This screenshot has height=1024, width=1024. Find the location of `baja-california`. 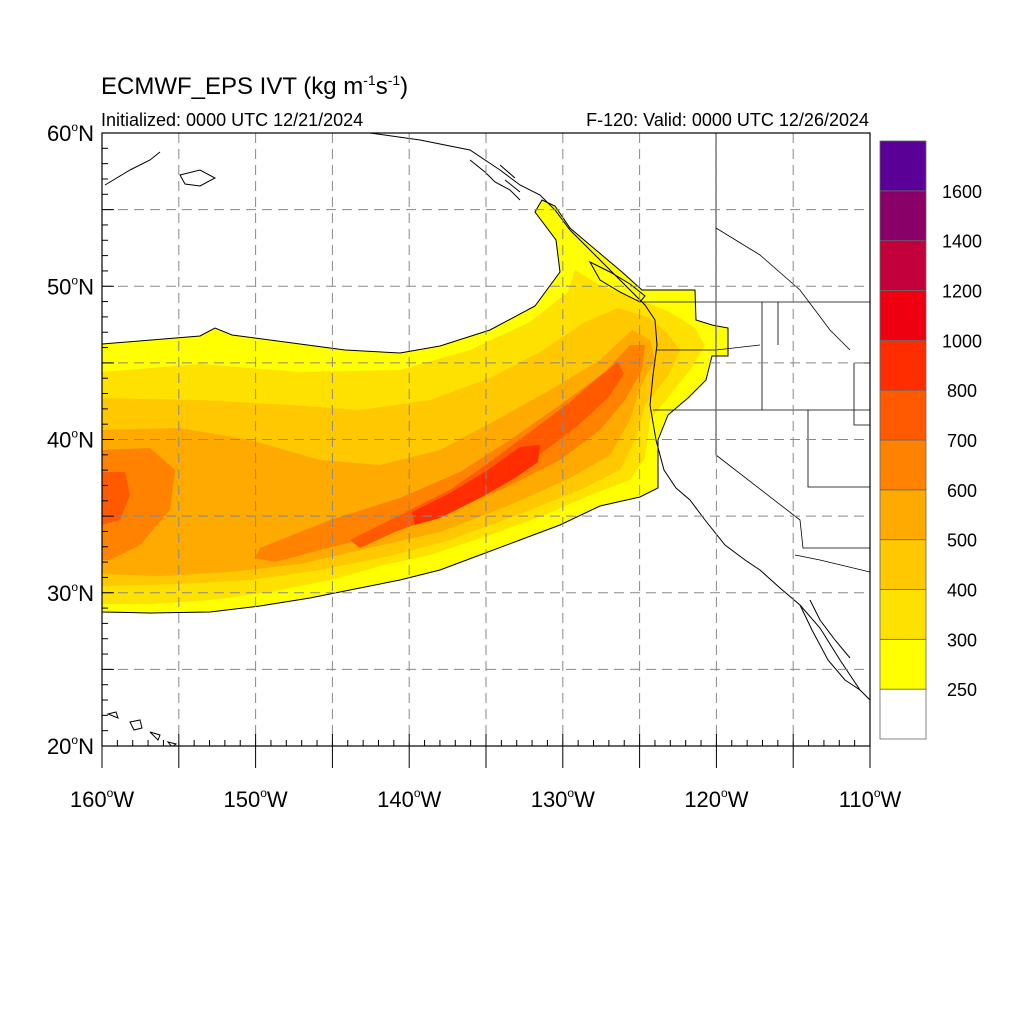

baja-california is located at coordinates (830, 645).